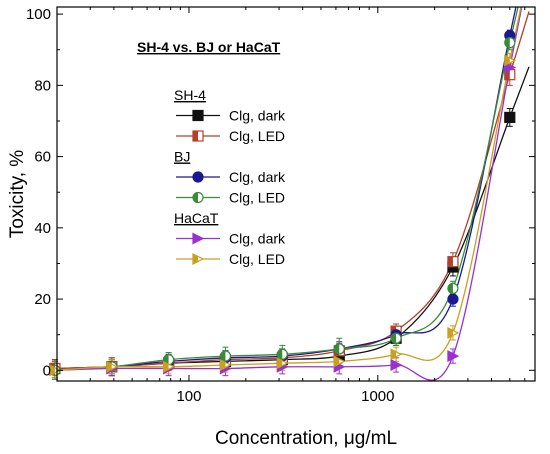 This screenshot has width=550, height=454. Describe the element at coordinates (42, 157) in the screenshot. I see `y-tick-label: 60` at that location.